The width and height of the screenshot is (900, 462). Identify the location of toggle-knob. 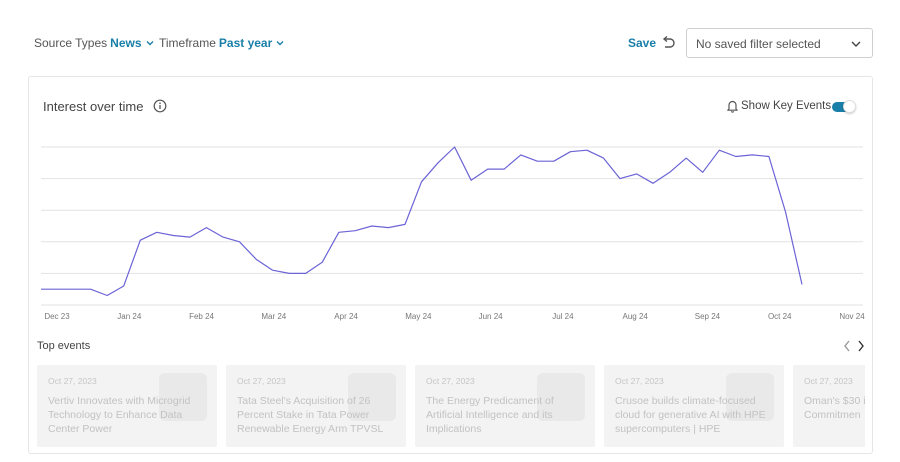
(849, 106).